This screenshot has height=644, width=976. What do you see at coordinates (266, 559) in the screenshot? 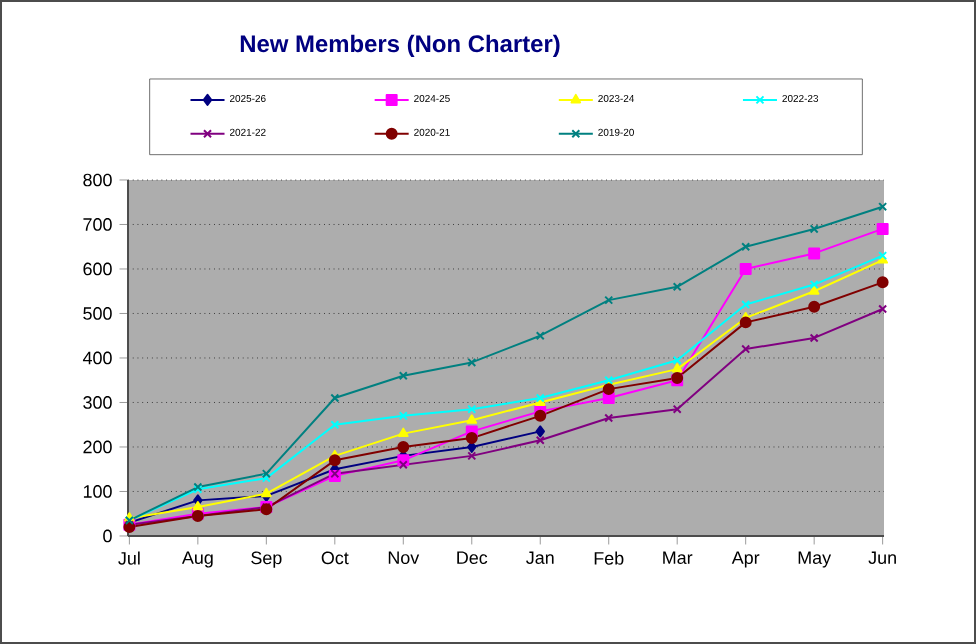
I see `x-tick-label: Sep` at bounding box center [266, 559].